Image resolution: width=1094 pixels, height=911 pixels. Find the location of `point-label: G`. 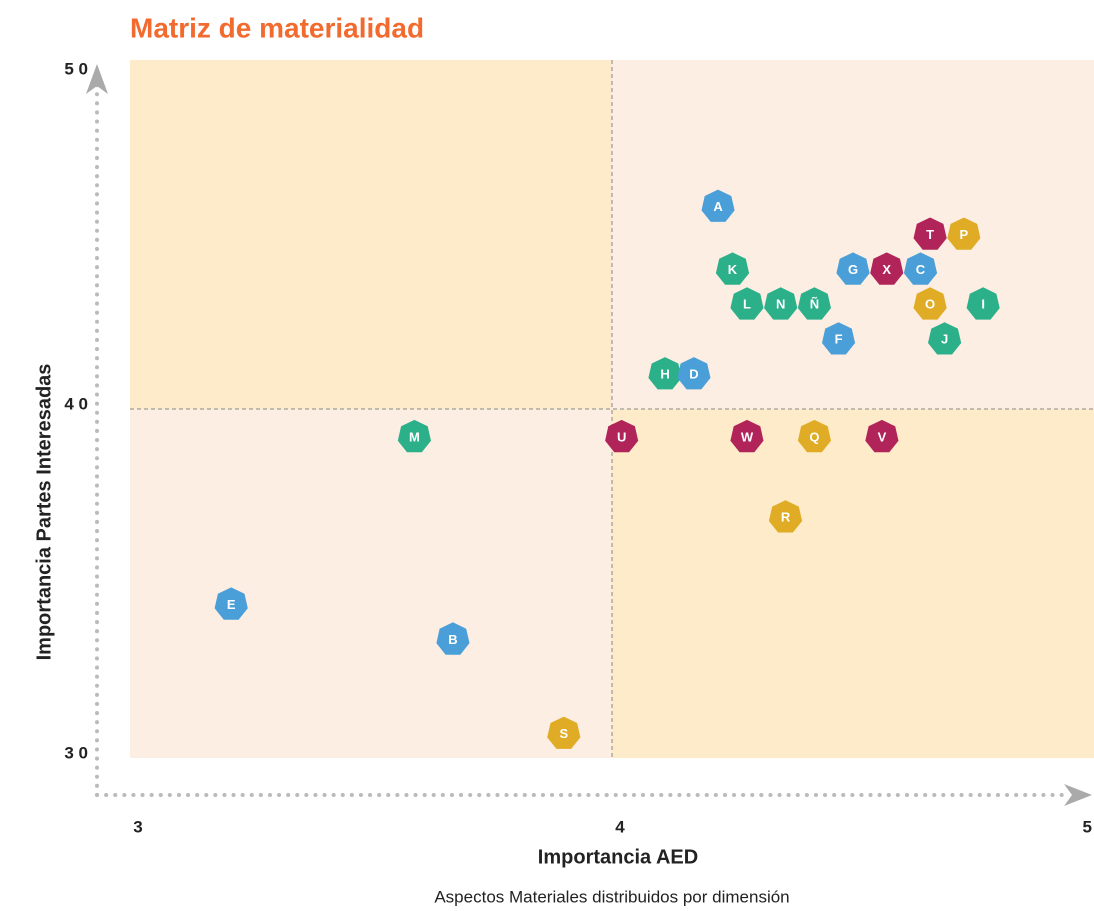

point-label: G is located at coordinates (853, 269).